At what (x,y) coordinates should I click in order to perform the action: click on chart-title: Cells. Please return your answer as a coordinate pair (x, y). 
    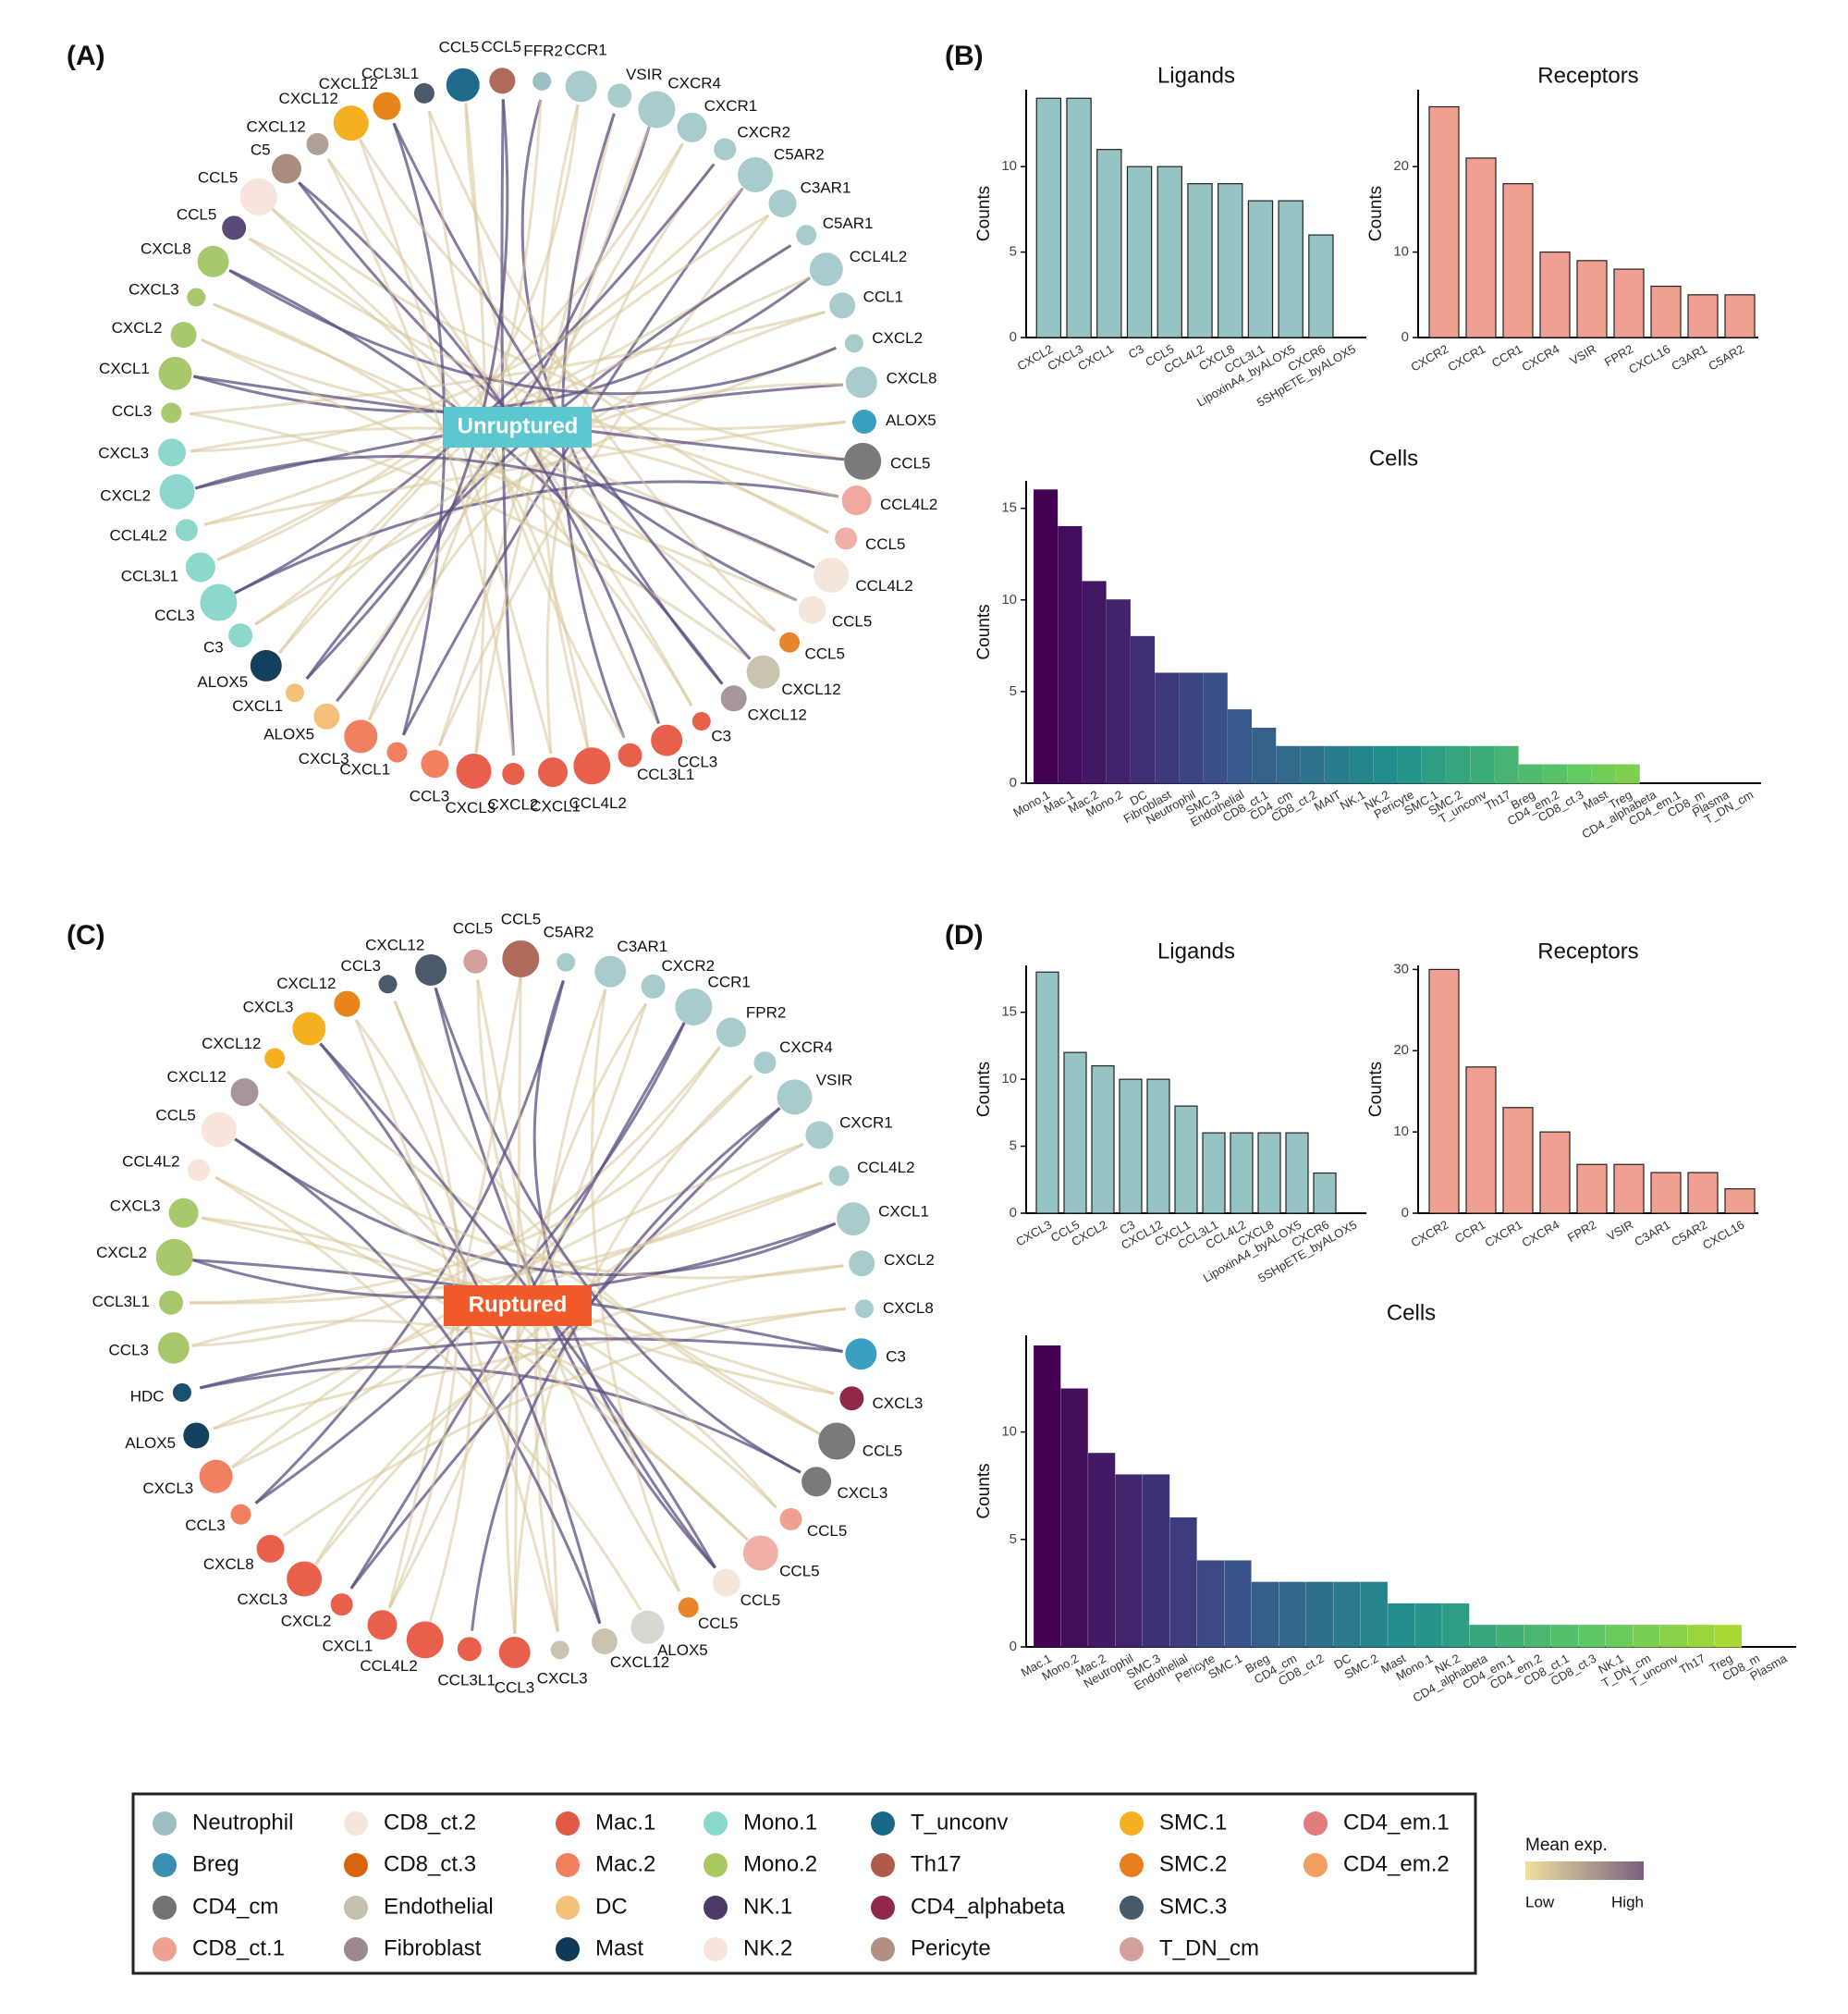
    Looking at the image, I should click on (1411, 1312).